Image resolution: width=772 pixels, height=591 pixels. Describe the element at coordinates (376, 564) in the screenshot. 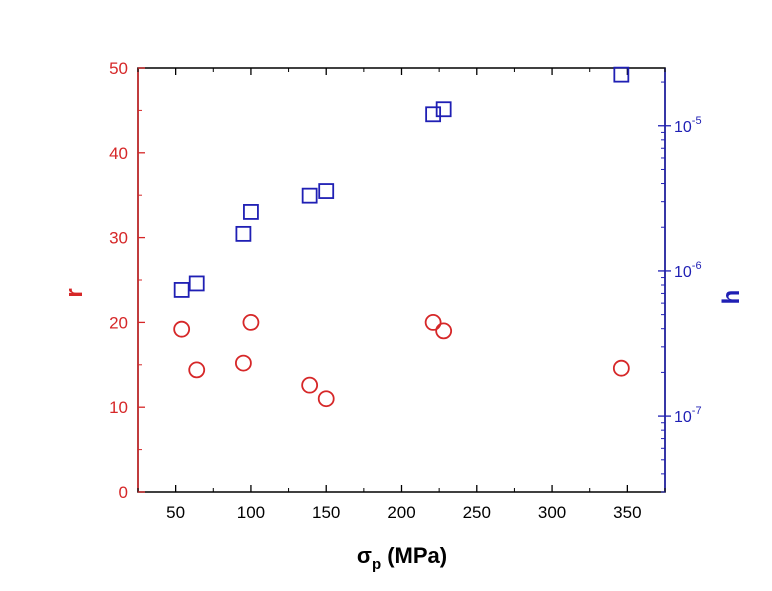

I see `x-axis-title-subscript: p` at that location.